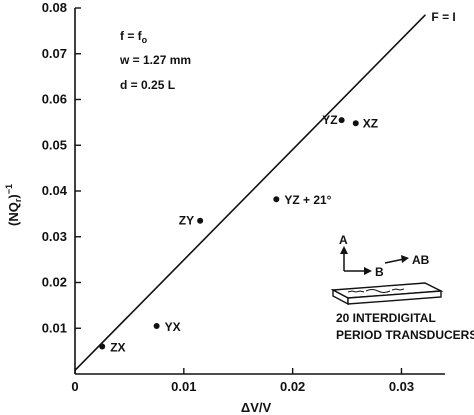 This screenshot has width=474, height=415. What do you see at coordinates (117, 348) in the screenshot?
I see `data-point-label: ZX` at bounding box center [117, 348].